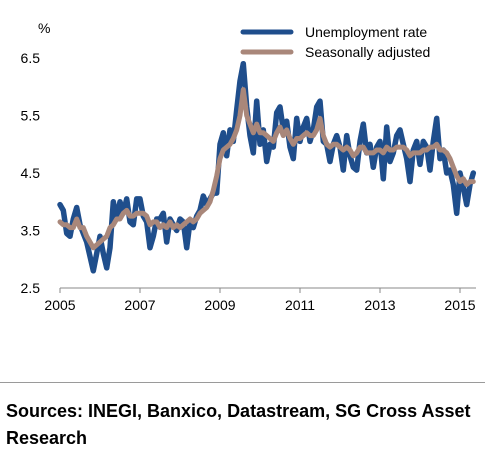 This screenshot has height=453, width=485. I want to click on y-tick-label: 5.5, so click(31, 116).